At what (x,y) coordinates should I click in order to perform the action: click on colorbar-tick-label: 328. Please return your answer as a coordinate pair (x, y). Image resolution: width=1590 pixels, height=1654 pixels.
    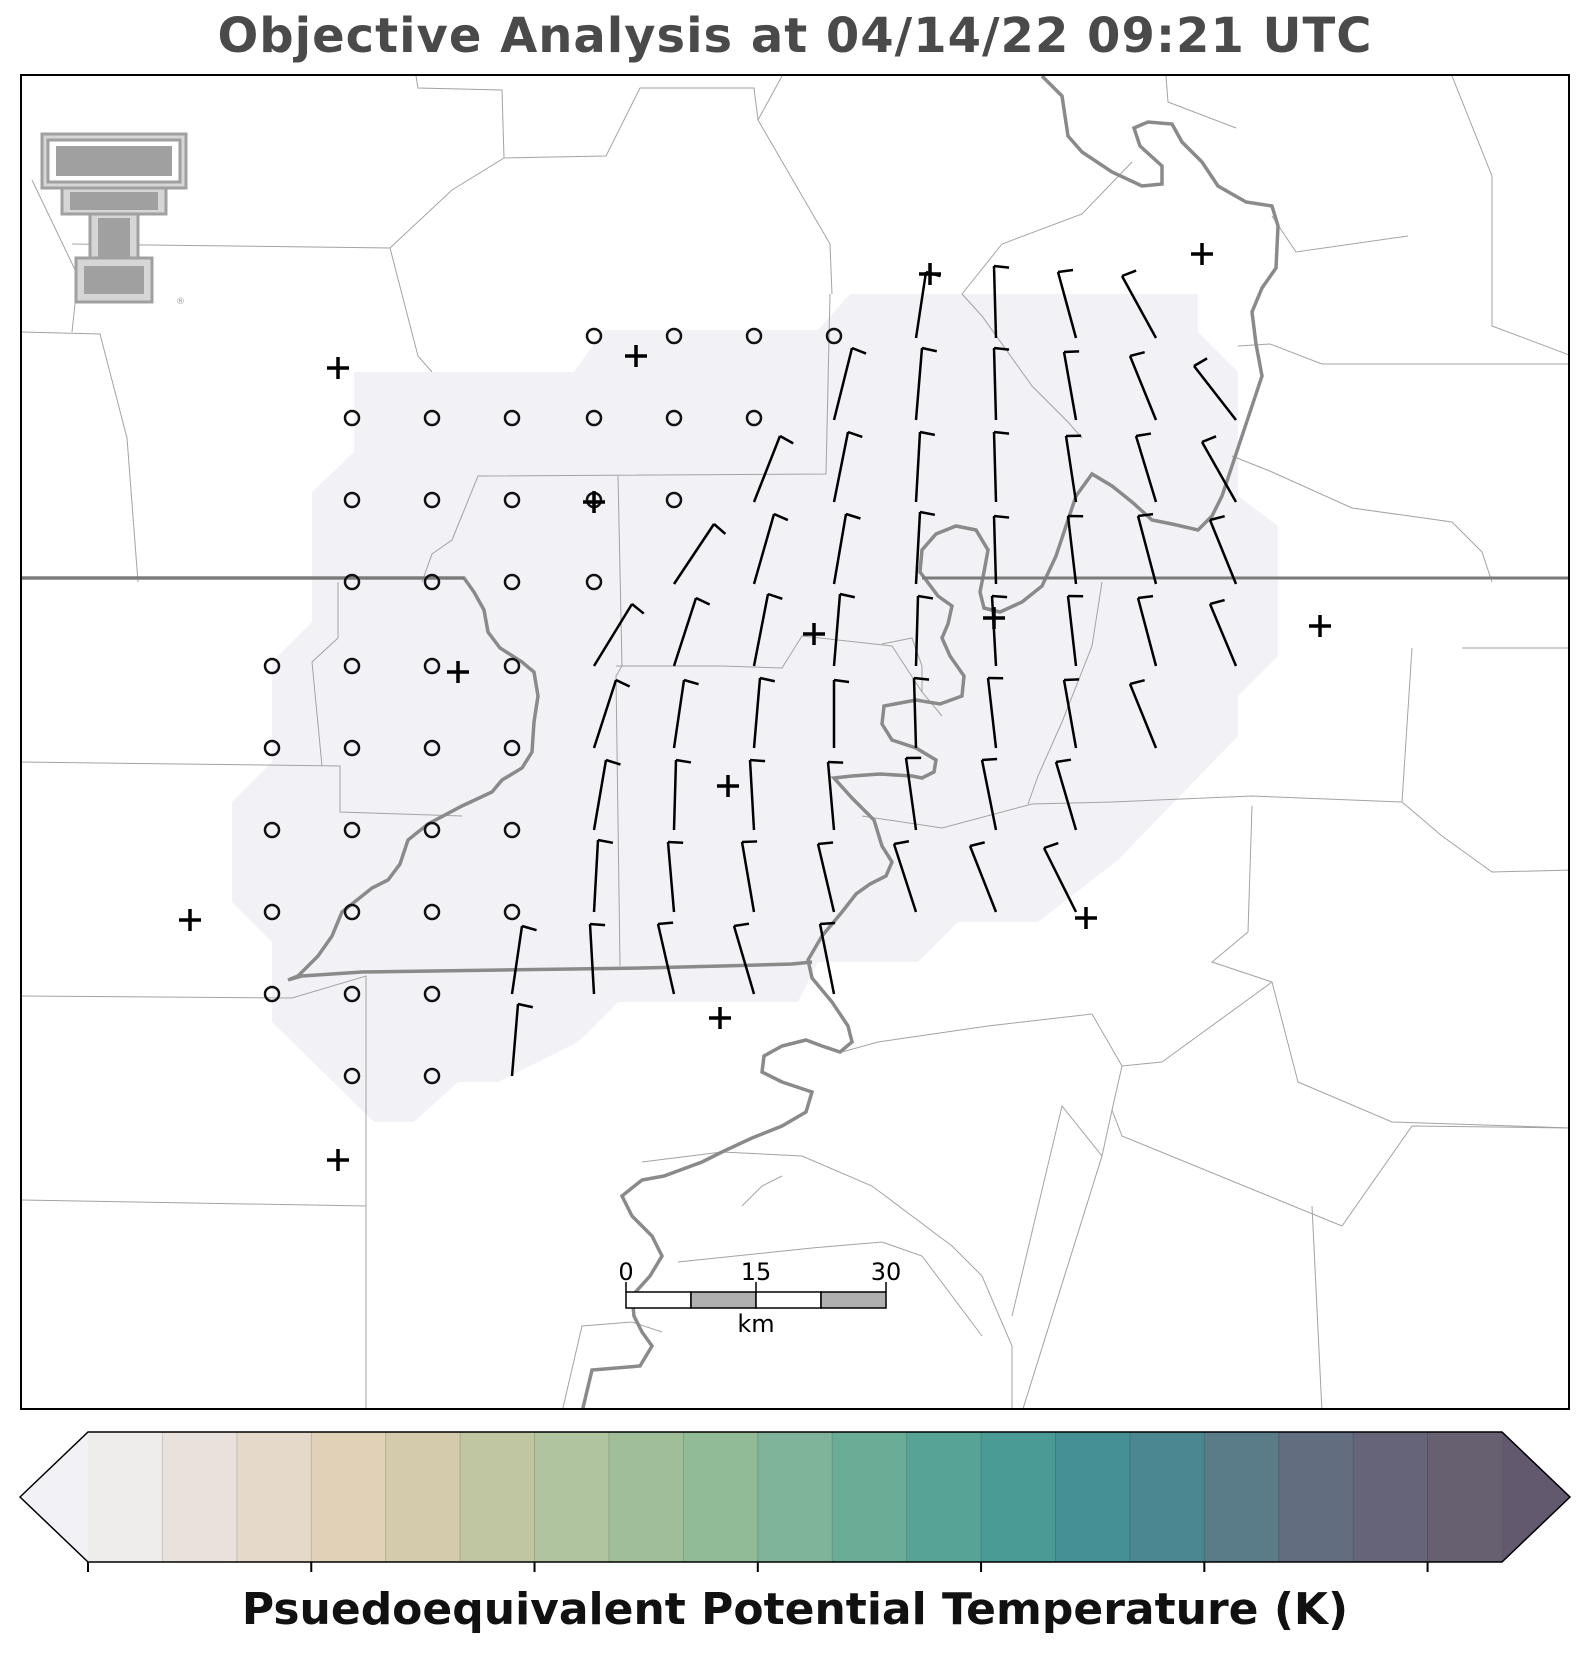
    Looking at the image, I should click on (758, 1579).